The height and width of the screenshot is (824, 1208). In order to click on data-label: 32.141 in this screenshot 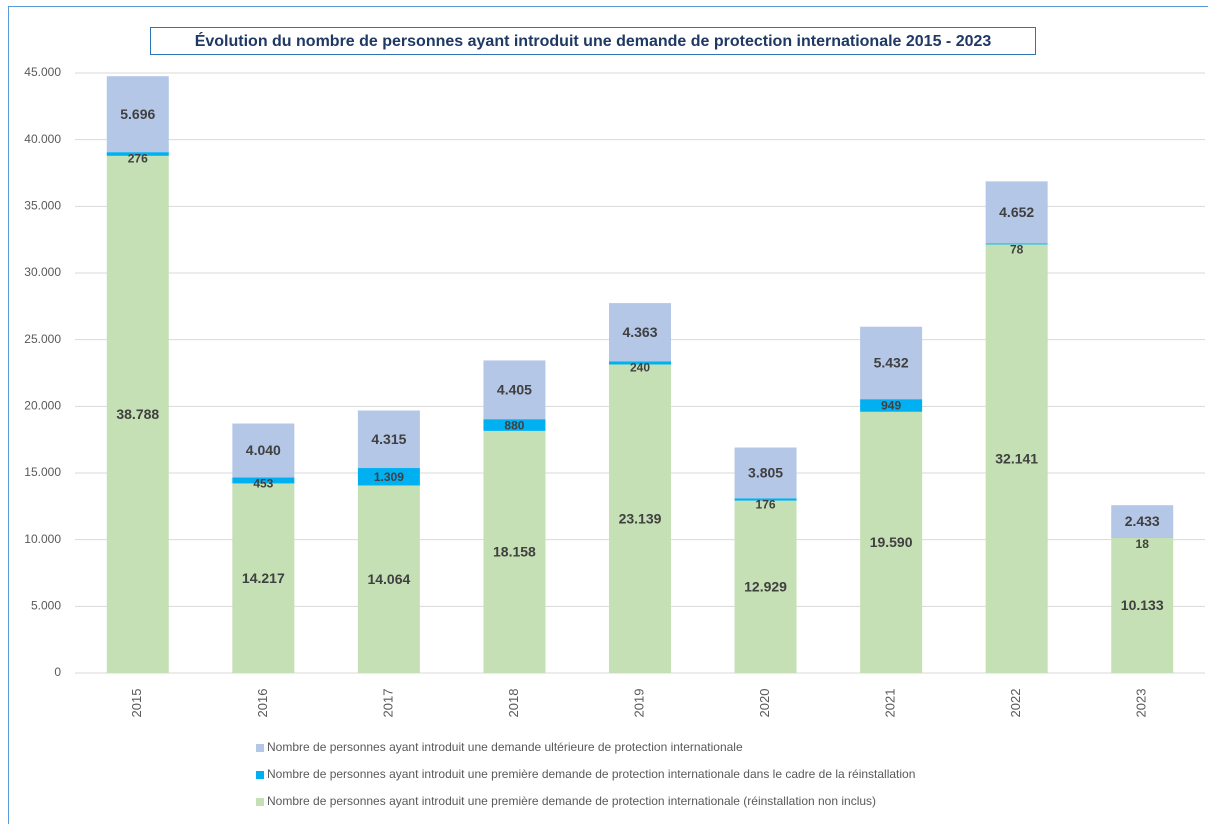, I will do `click(1016, 458)`.